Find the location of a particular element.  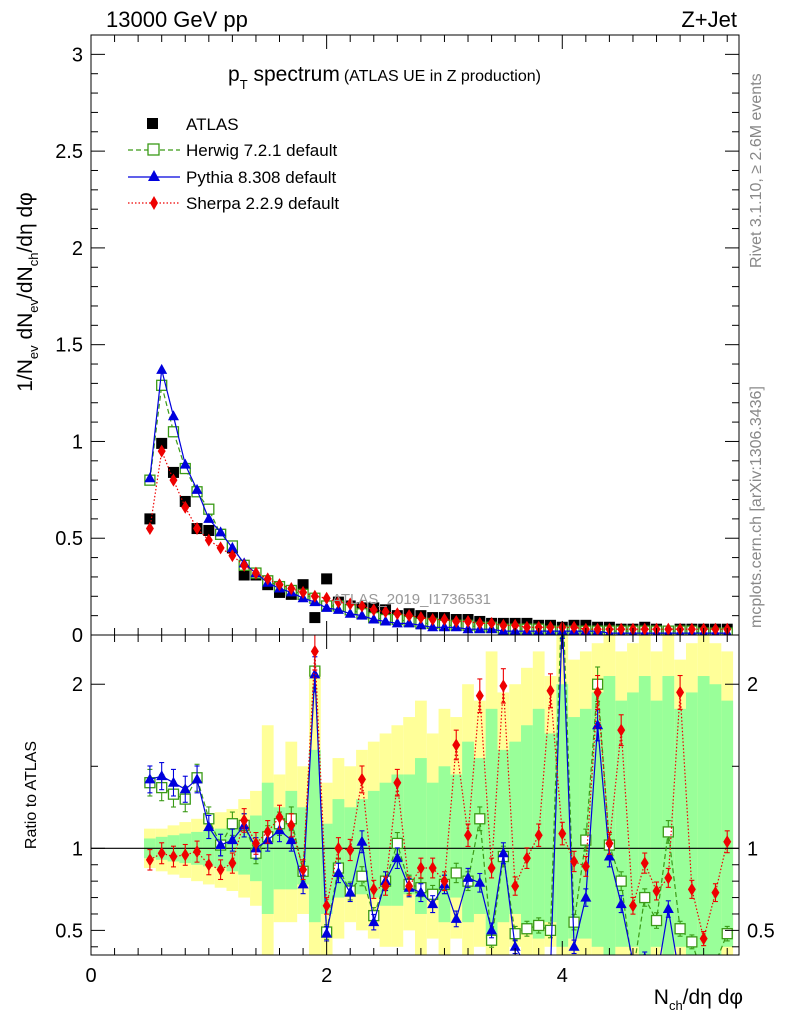

x-tick-label: 4 is located at coordinates (562, 976).